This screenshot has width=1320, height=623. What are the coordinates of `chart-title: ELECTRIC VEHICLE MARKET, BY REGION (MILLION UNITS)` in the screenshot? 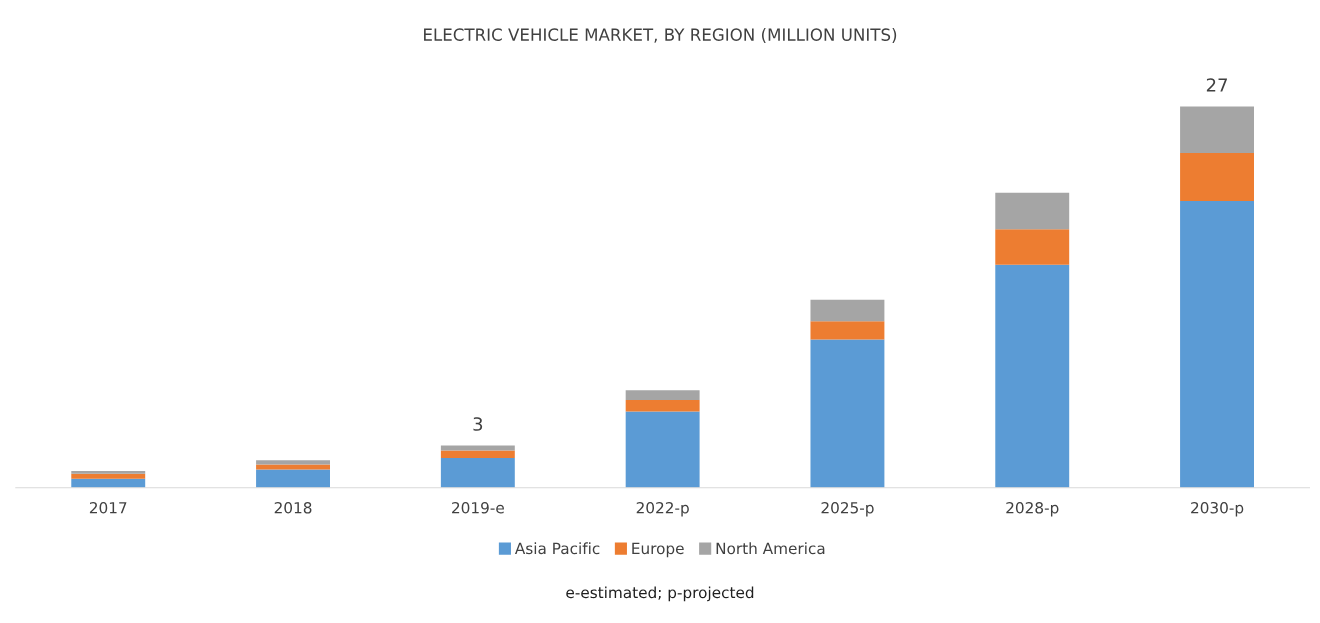 It's located at (660, 35).